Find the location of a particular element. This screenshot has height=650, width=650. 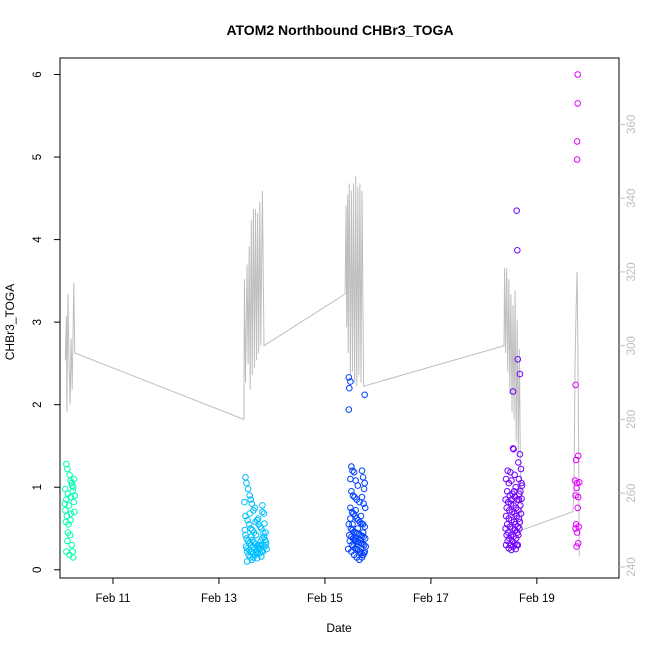

y2-tick-label: 340 is located at coordinates (632, 198).